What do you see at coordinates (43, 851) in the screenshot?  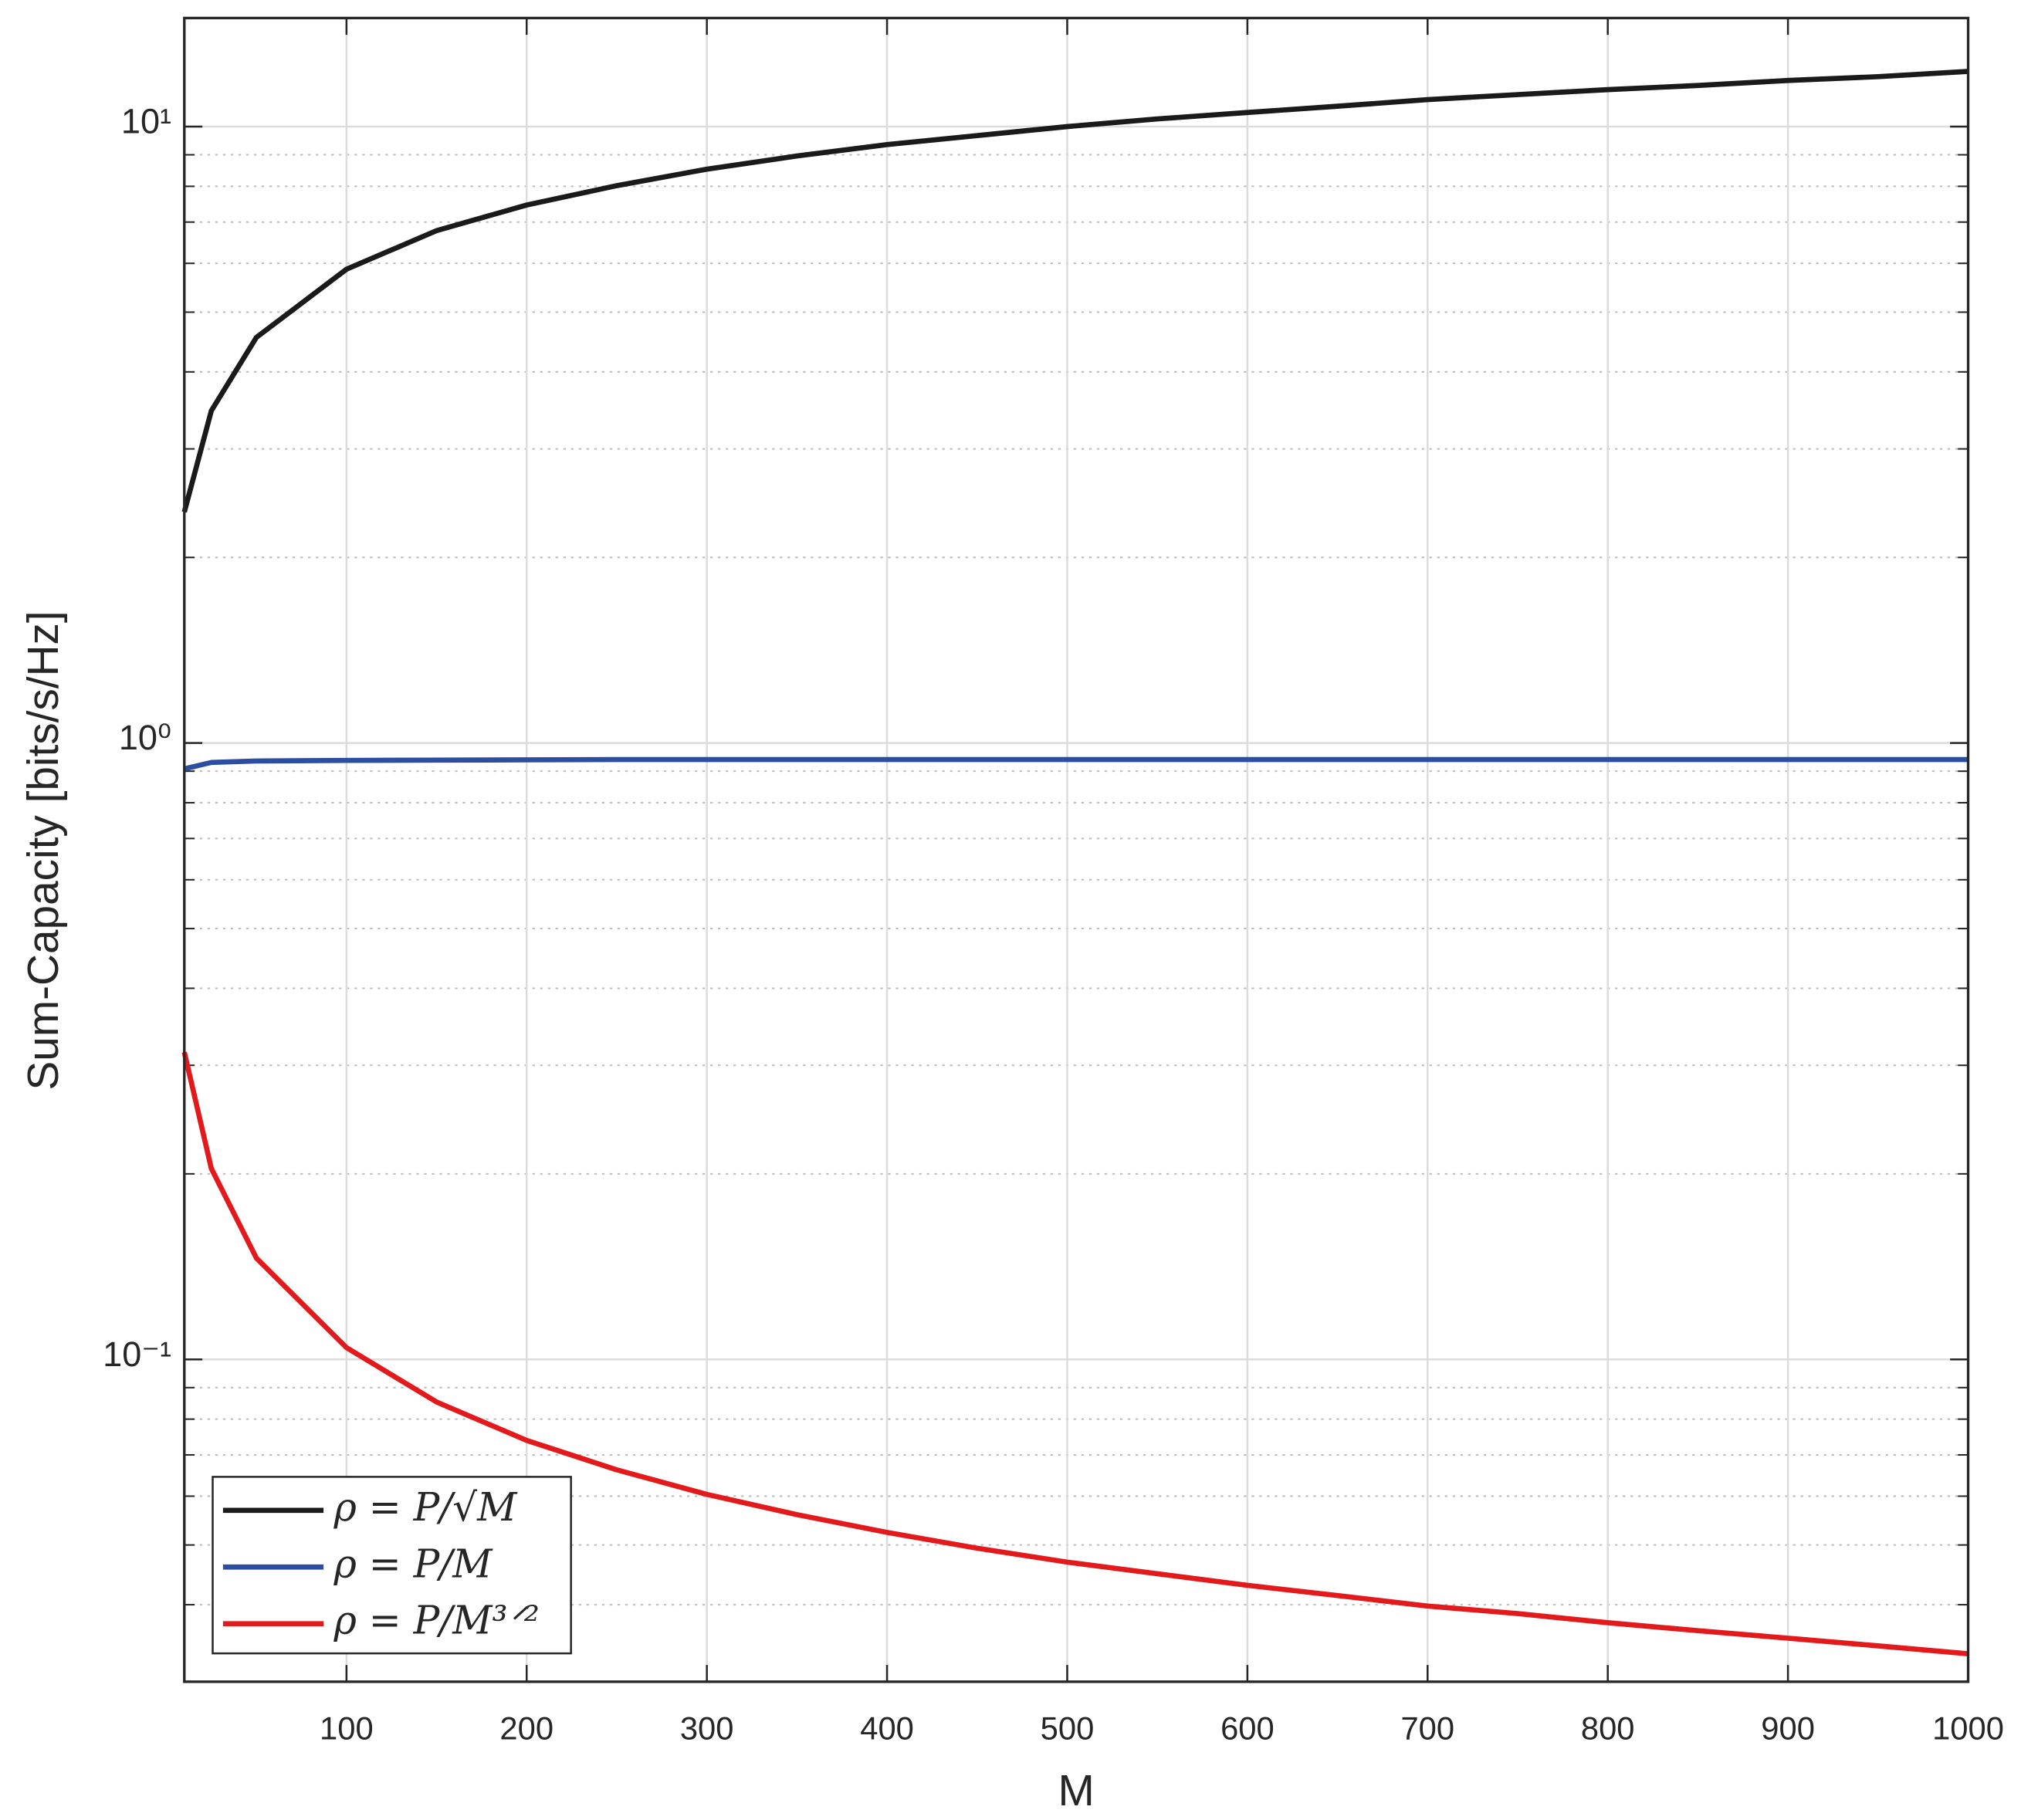 I see `y-axis-label: Sum-Capacity [bits/s/Hz]` at bounding box center [43, 851].